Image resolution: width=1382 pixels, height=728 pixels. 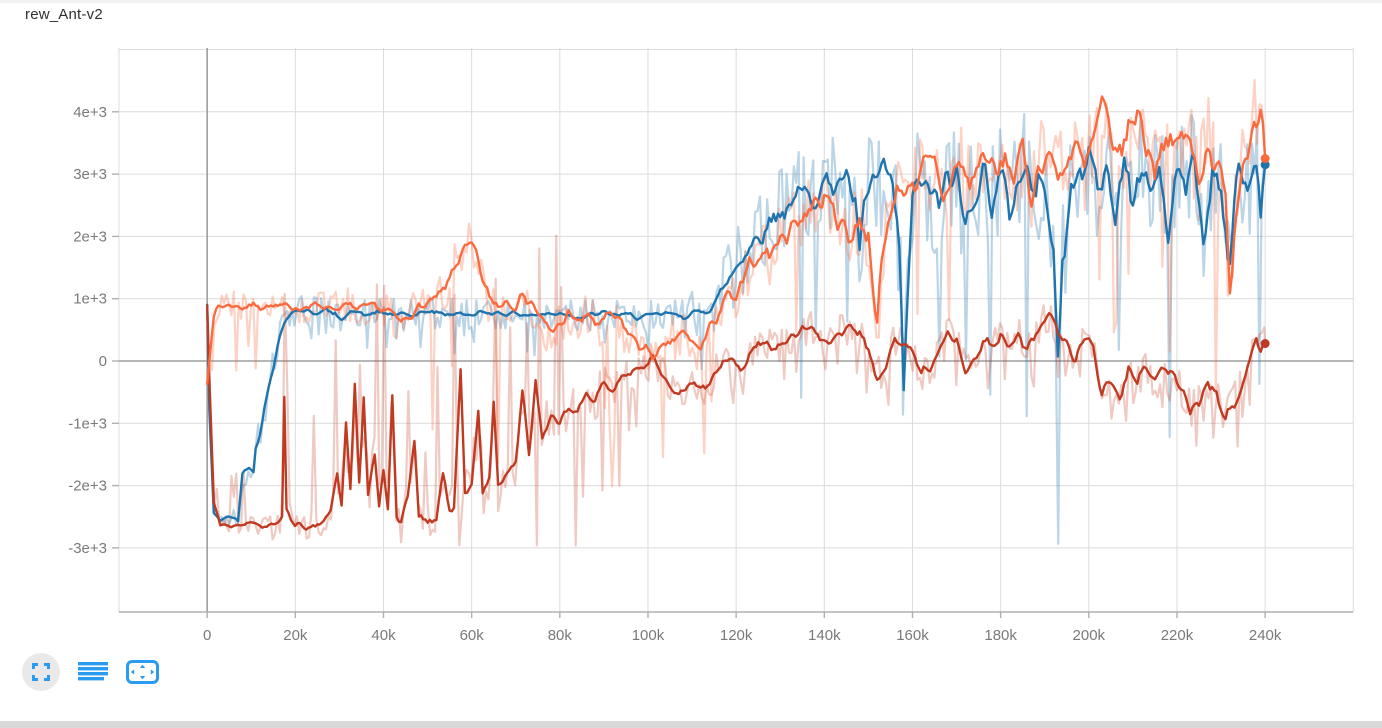 I want to click on runs-list-button, so click(x=94, y=671).